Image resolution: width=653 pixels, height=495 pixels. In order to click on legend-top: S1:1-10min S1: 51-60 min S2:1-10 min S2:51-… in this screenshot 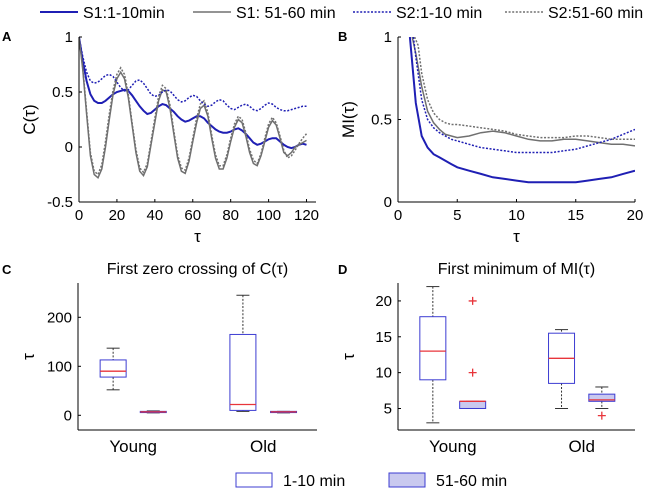, I will do `click(341, 13)`.